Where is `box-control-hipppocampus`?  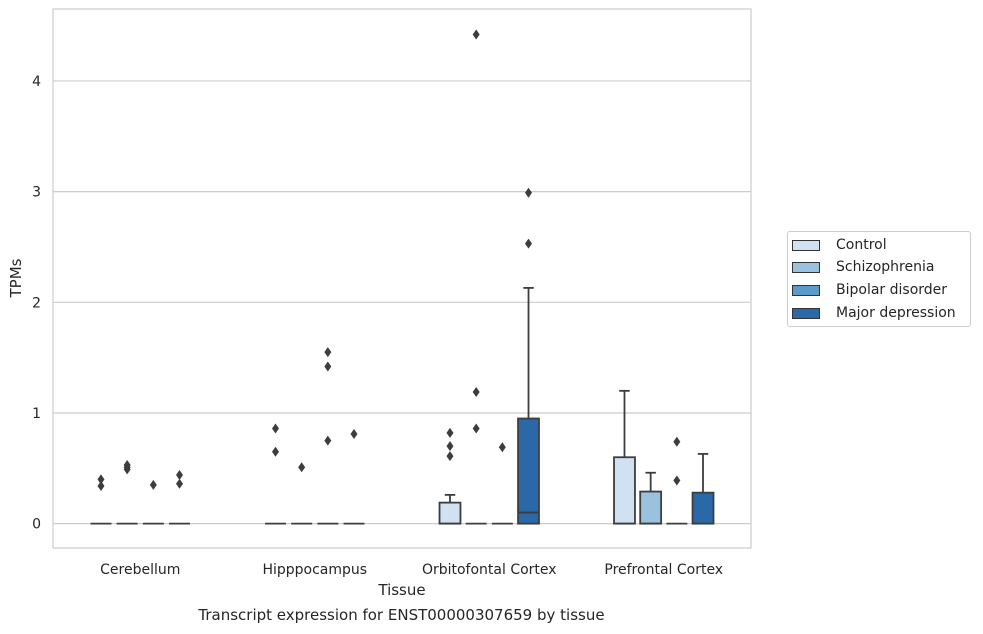 box-control-hipppocampus is located at coordinates (275, 474).